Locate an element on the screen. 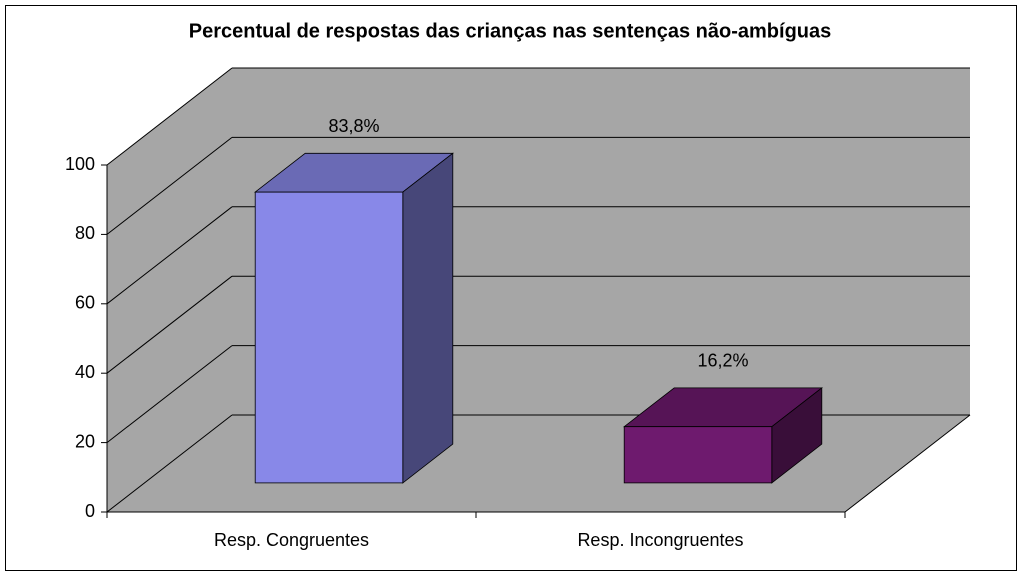  value-label: 16,2% is located at coordinates (722, 361).